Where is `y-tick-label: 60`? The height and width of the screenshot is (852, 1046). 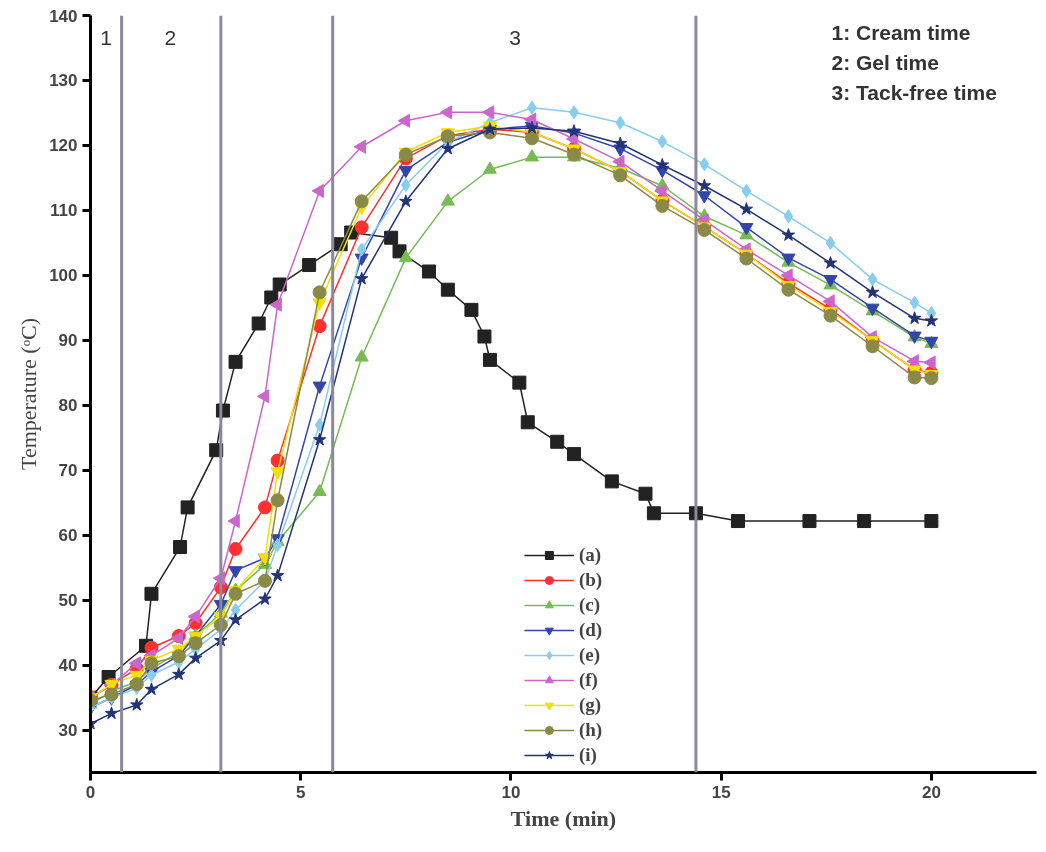
y-tick-label: 60 is located at coordinates (68, 536).